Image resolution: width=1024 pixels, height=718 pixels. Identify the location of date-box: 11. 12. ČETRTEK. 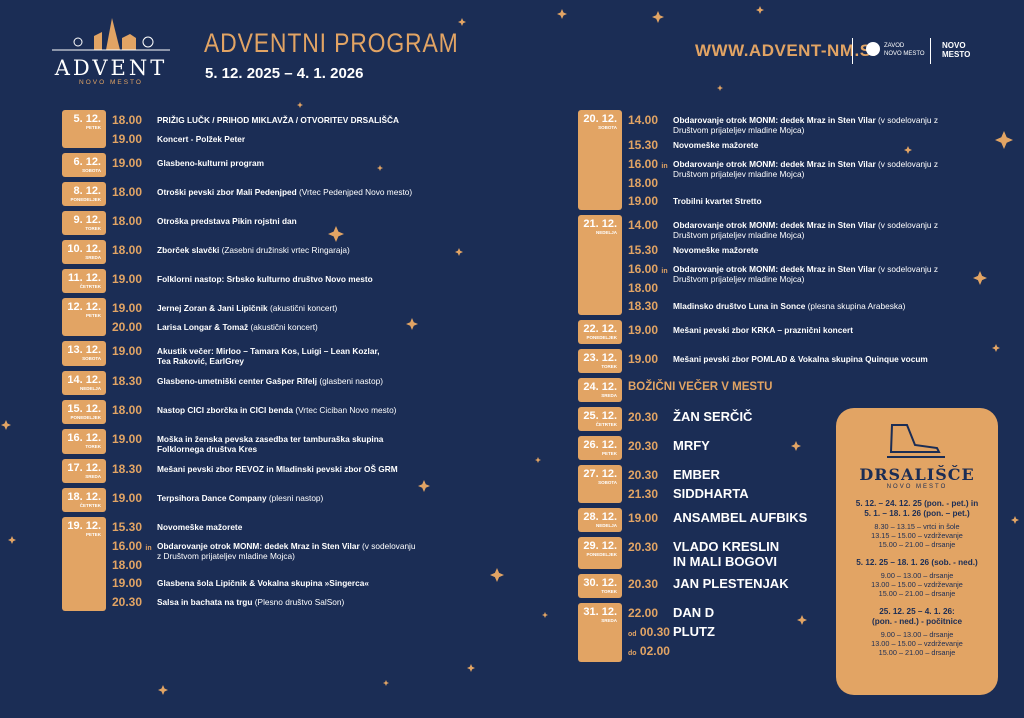
(84, 281).